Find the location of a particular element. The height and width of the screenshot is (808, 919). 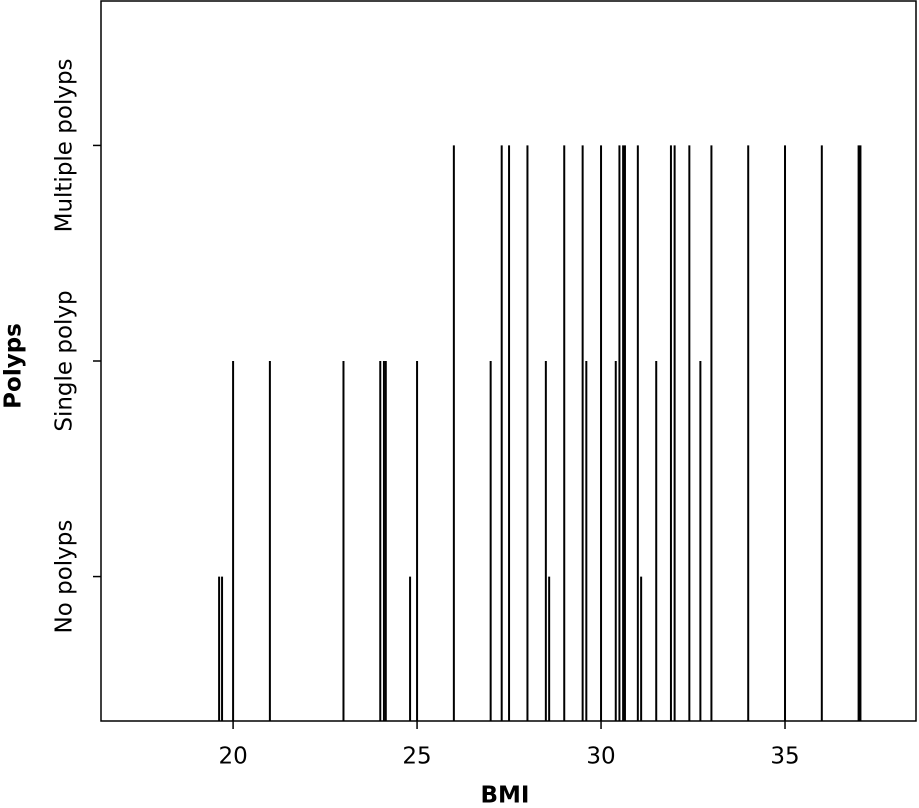

y-tick-label: Multiple polyps is located at coordinates (65, 145).